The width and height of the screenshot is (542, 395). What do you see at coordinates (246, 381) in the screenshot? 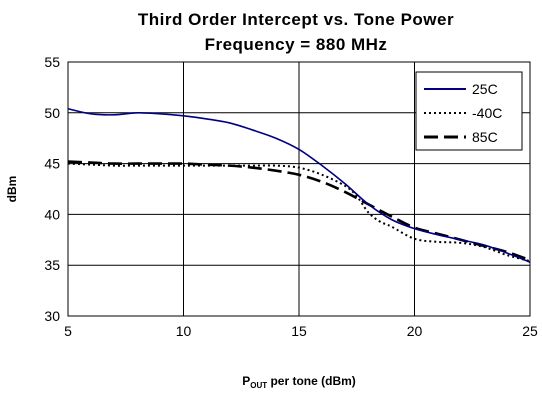
I see `x-axis-label-main: P` at bounding box center [246, 381].